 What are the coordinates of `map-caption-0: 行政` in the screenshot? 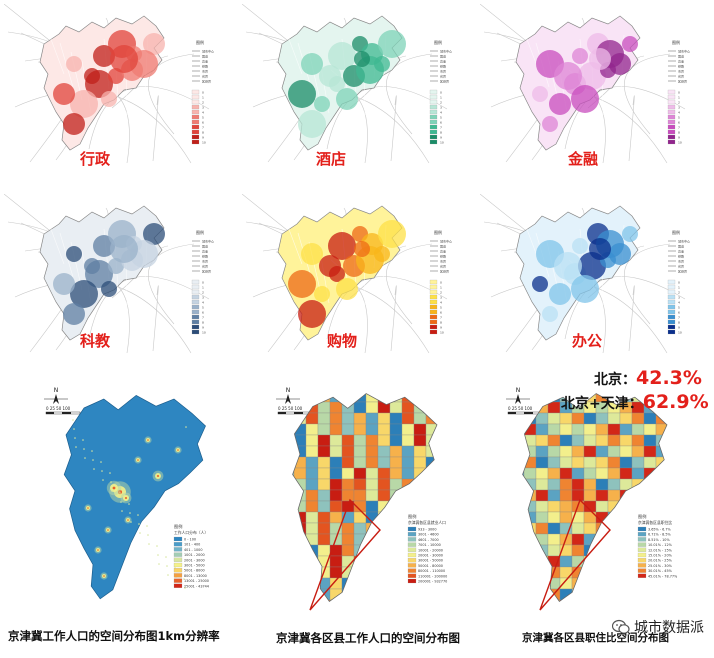 It's located at (95, 159).